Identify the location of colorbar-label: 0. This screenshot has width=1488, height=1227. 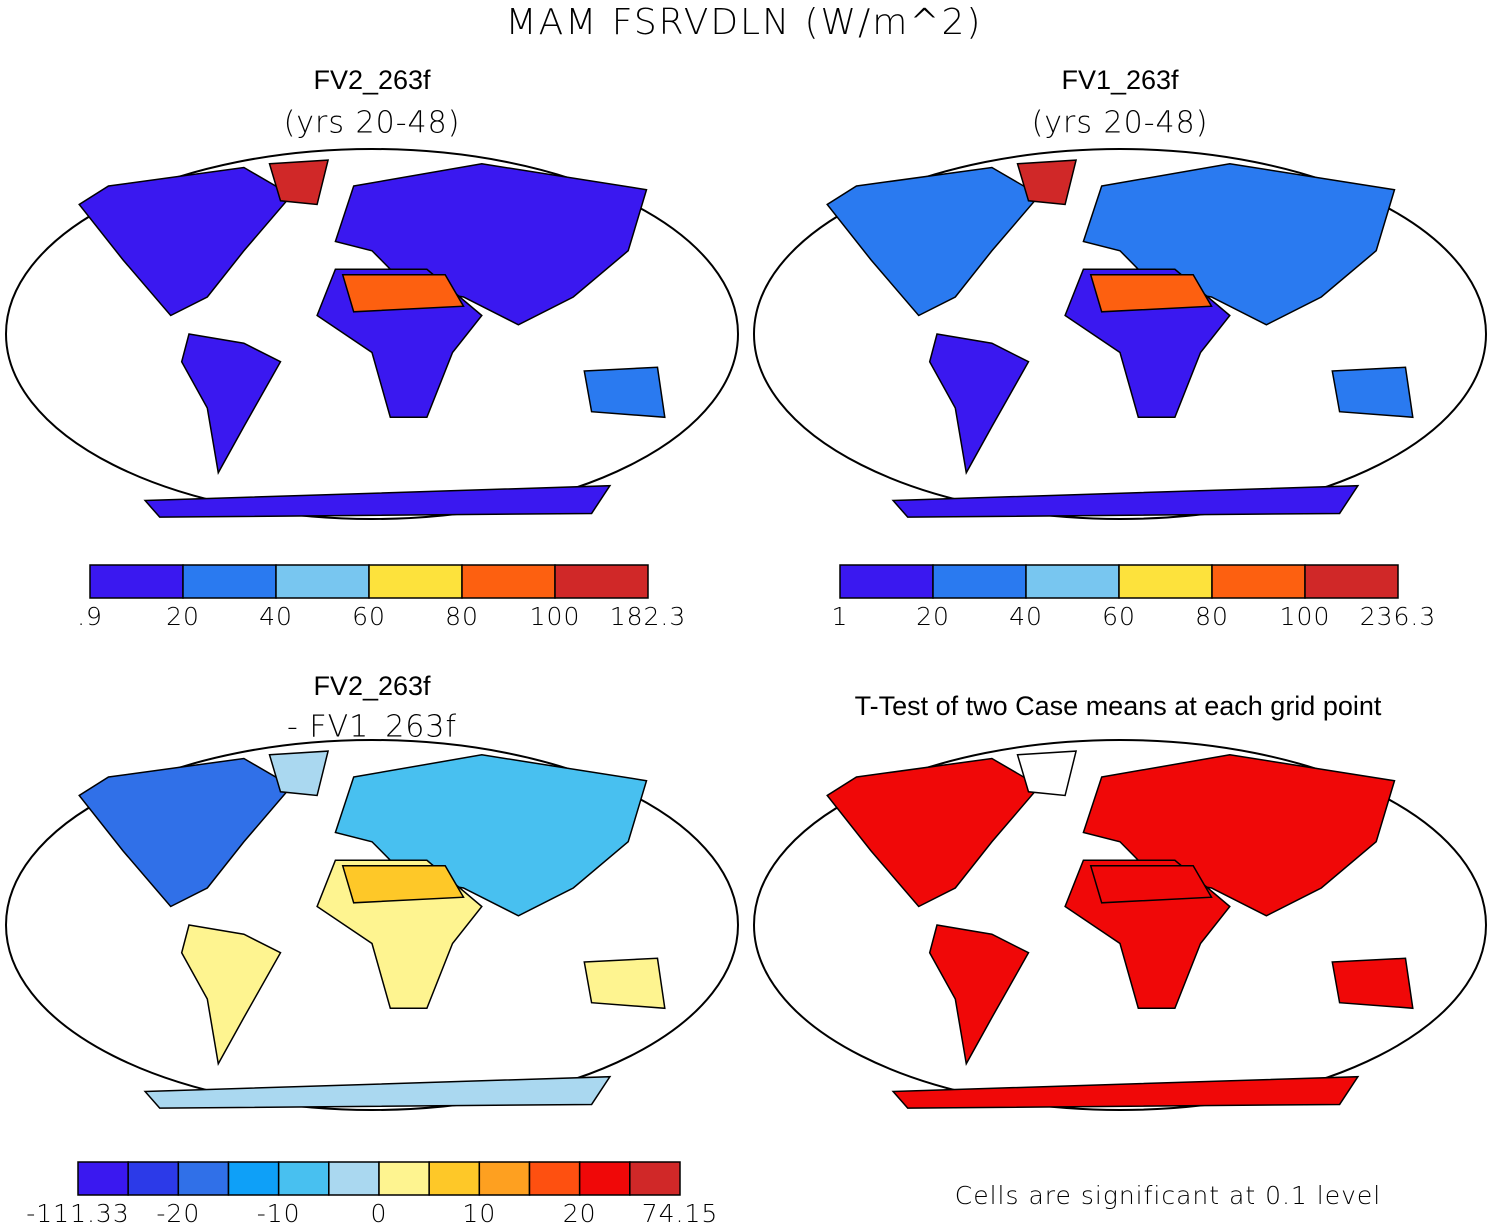
(379, 1213).